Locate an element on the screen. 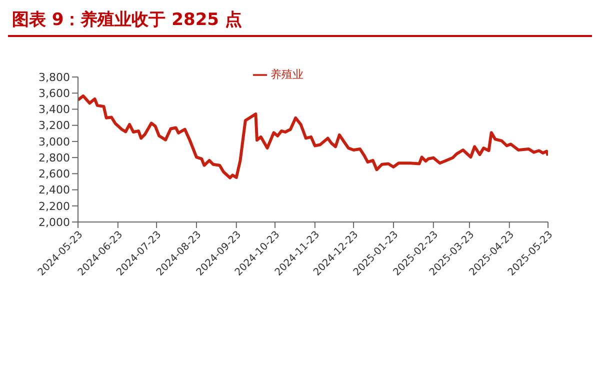  y-tick-label: 3,400 is located at coordinates (54, 109).